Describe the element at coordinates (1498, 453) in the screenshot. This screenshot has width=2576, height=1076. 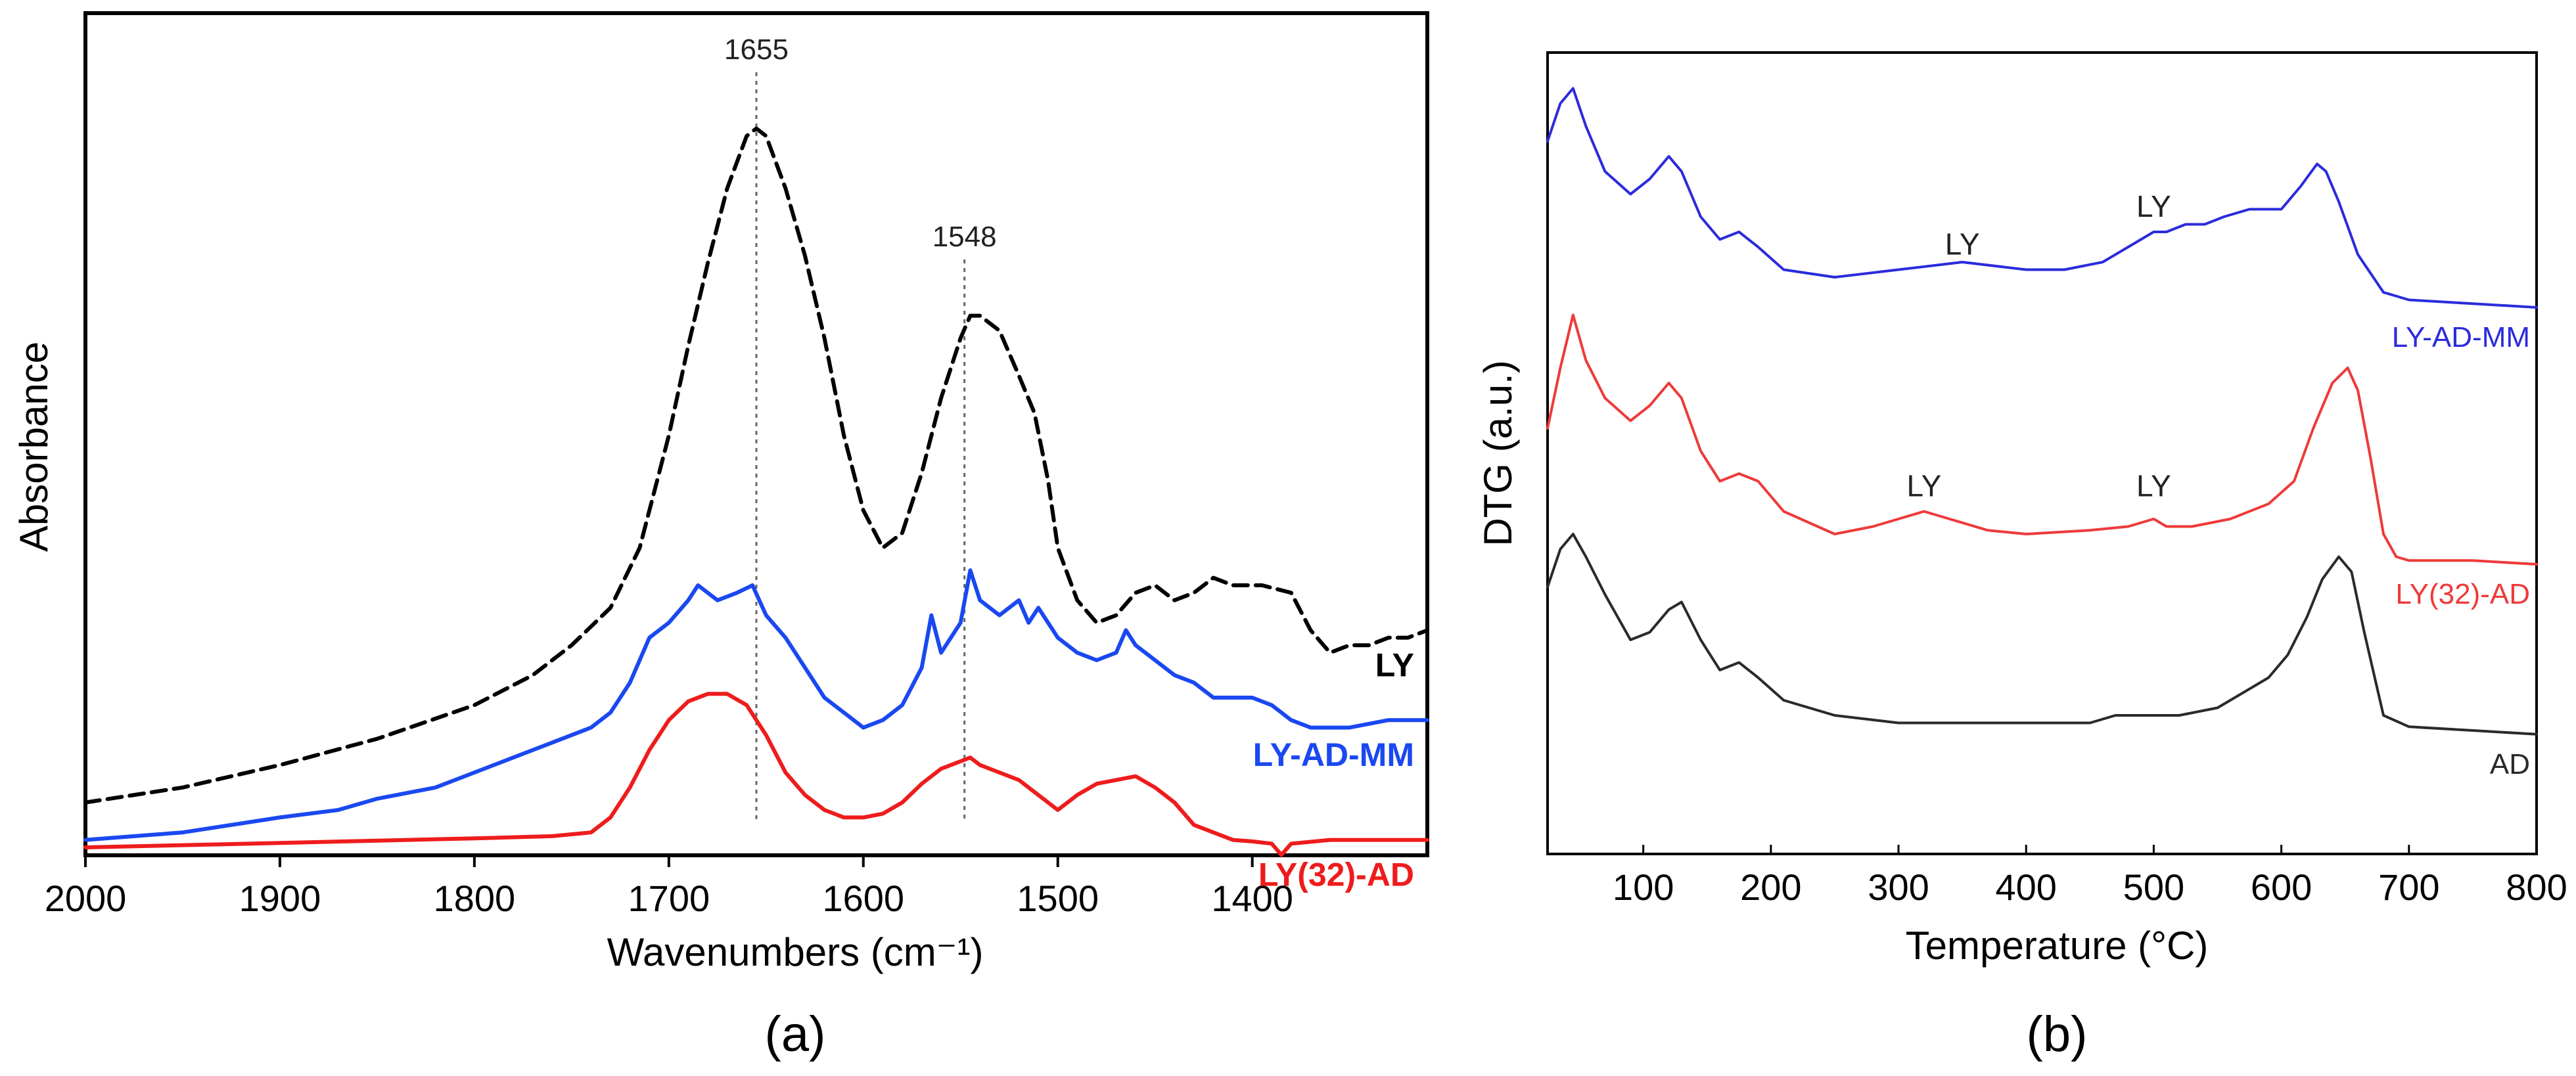
I see `y-axis-title-b: DTG (a.u.)` at that location.